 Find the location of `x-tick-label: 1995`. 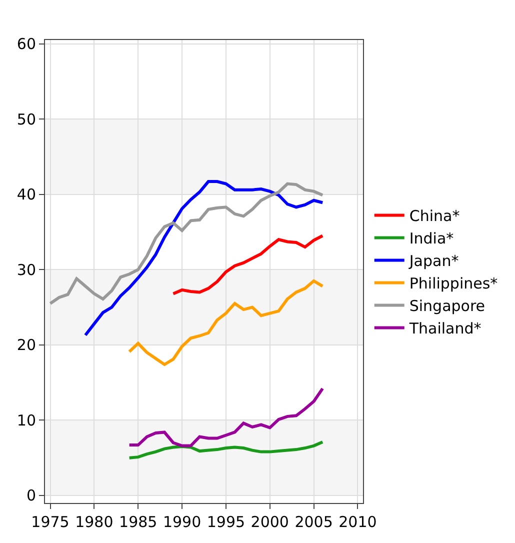

x-tick-label: 1995 is located at coordinates (226, 522).